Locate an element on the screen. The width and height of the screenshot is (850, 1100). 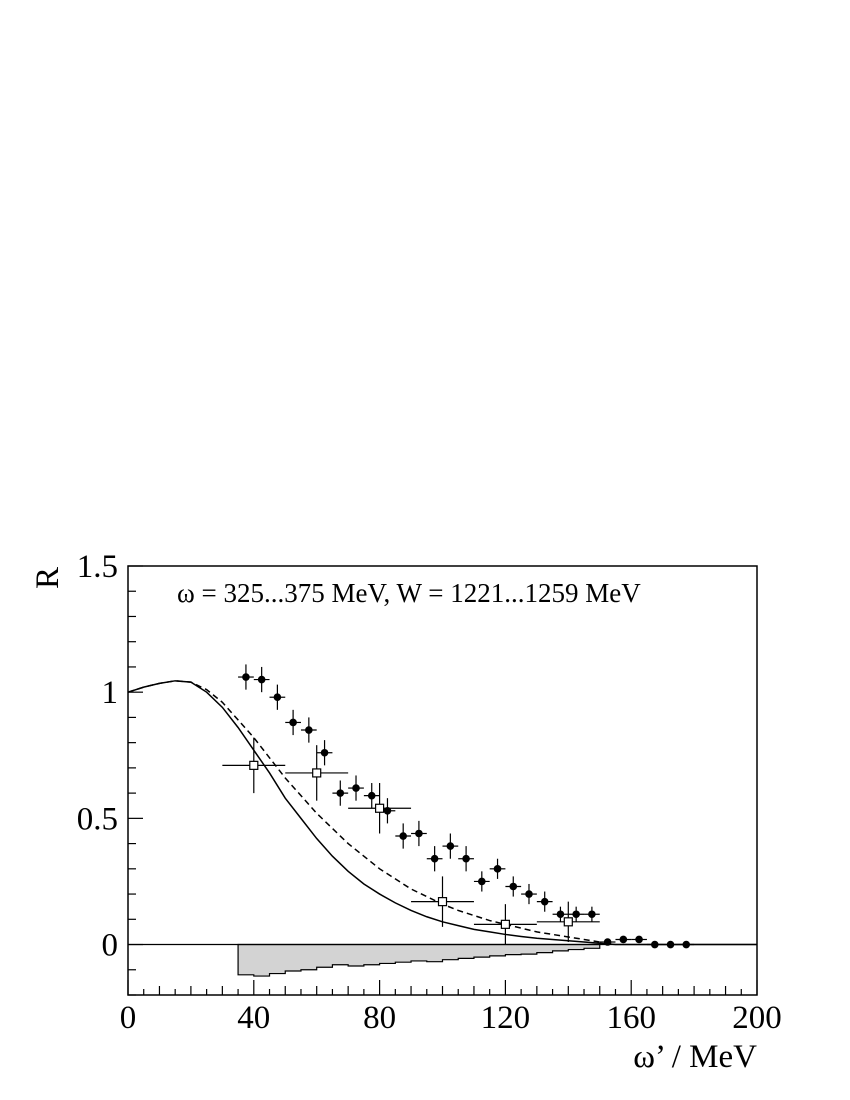
x-tick-label: 120 is located at coordinates (506, 1018).